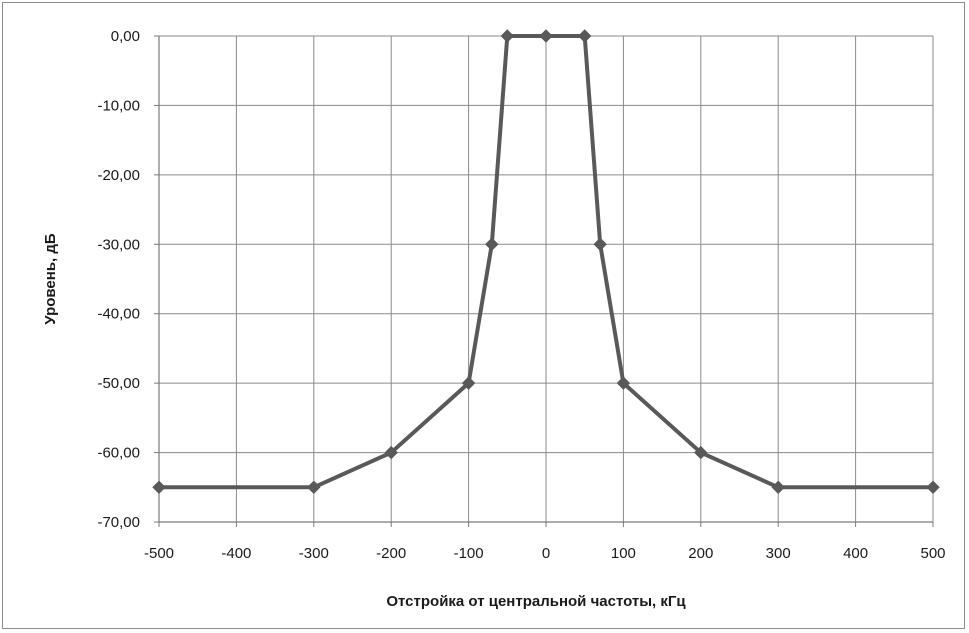 Image resolution: width=969 pixels, height=633 pixels. Describe the element at coordinates (118, 314) in the screenshot. I see `y-tick-label: -40,00` at that location.